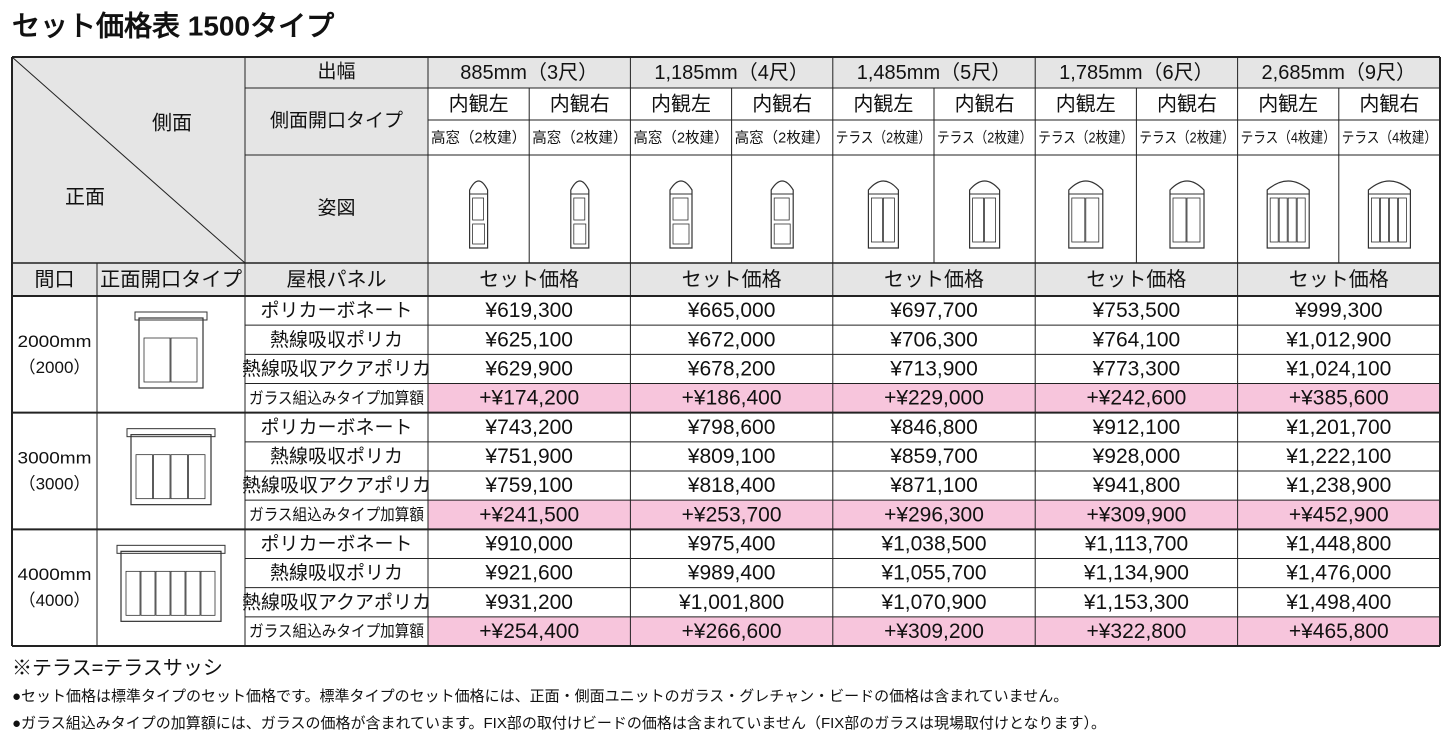 This screenshot has width=1456, height=754. Describe the element at coordinates (1136, 72) in the screenshot. I see `width-label: 1,785mm（6尺）` at that location.